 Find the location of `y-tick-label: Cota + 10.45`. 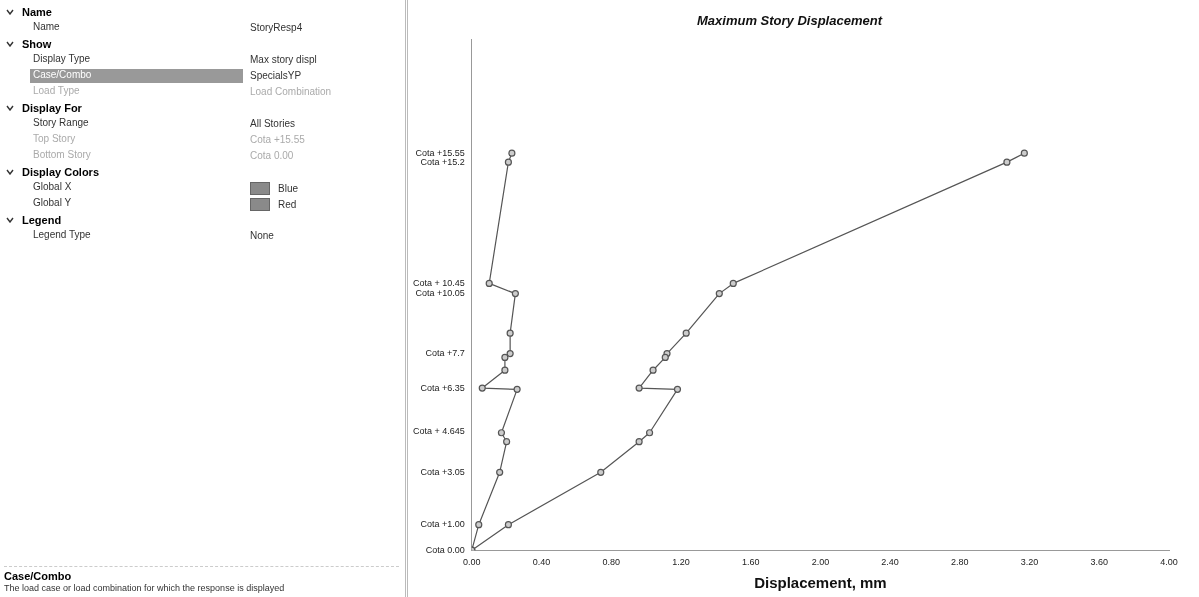

y-tick-label: Cota + 10.45 is located at coordinates (438, 282).